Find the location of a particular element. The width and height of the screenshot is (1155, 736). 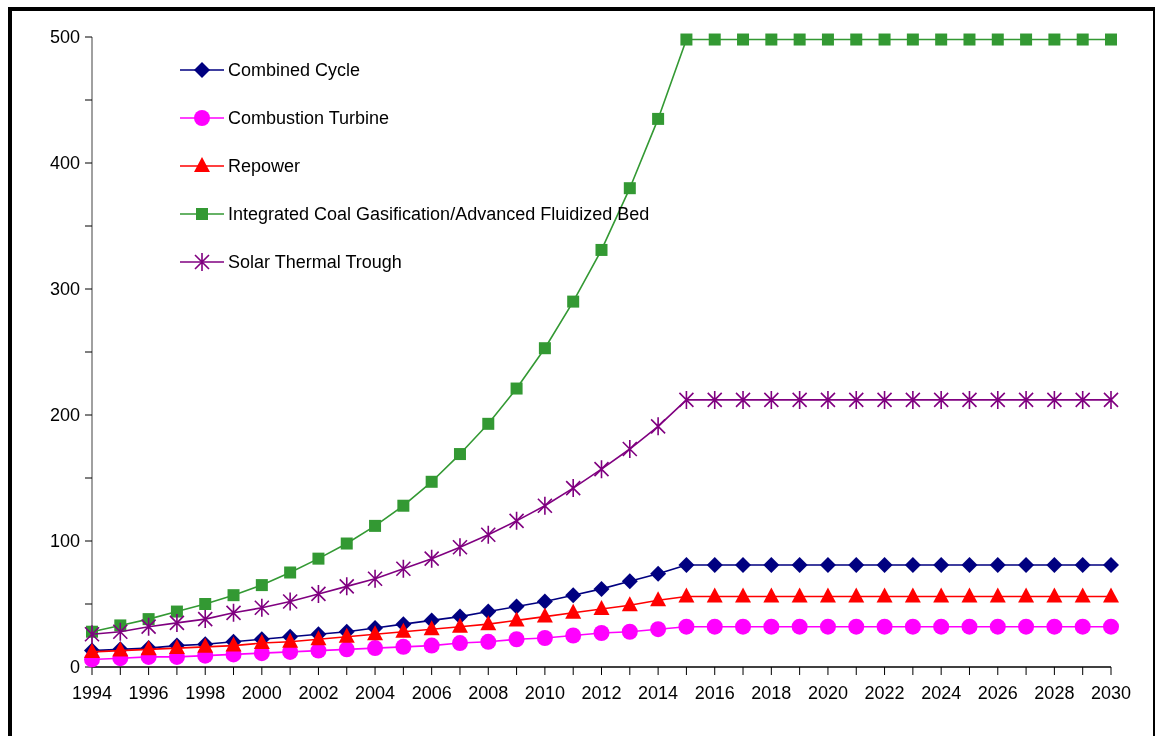

y-tick-label: 500 is located at coordinates (64, 37).